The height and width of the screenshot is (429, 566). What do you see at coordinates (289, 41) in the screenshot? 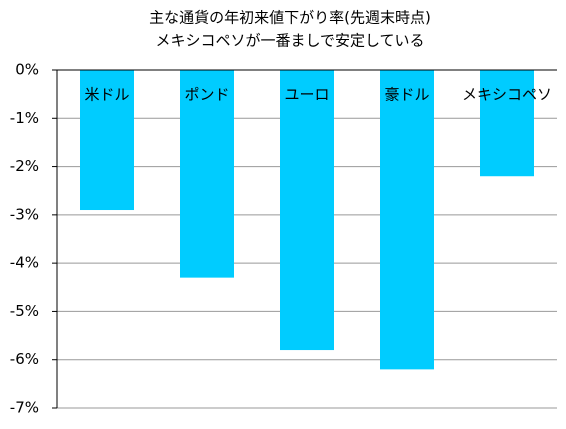
I see `chart-subtitle: メキシコペソが一番ましで安定している` at bounding box center [289, 41].